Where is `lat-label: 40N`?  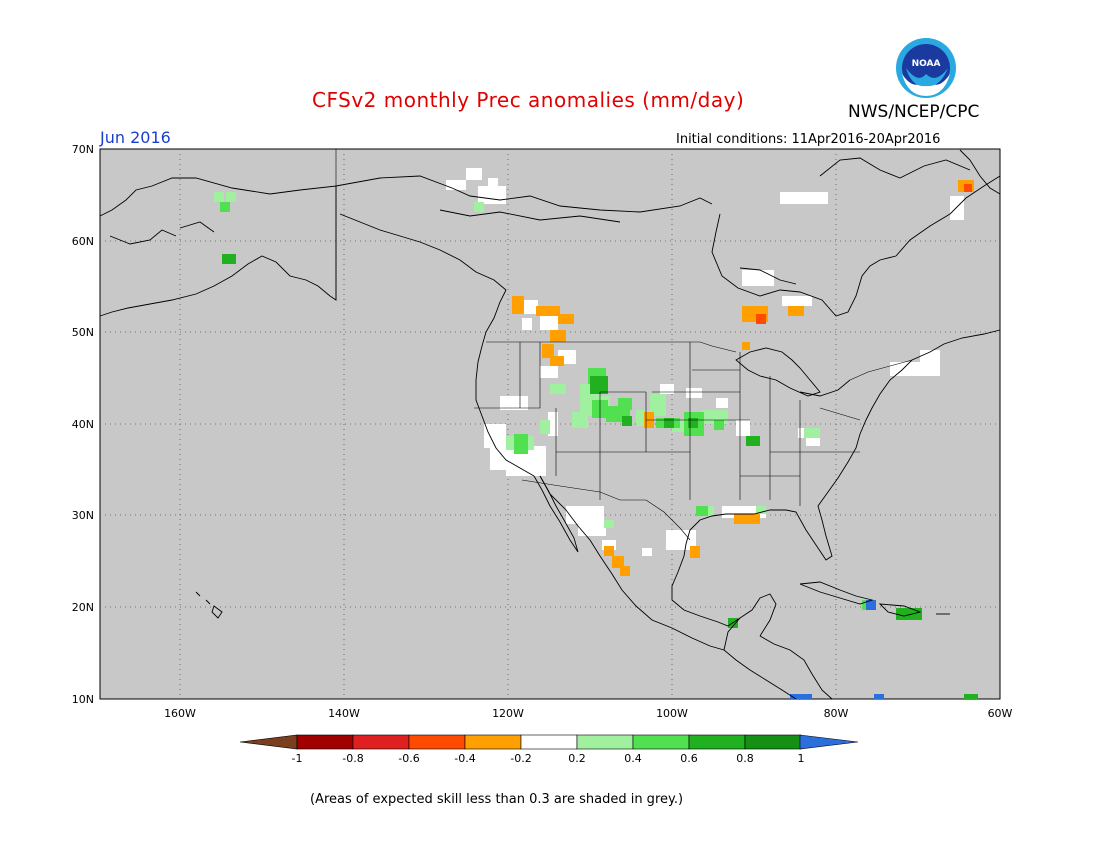 lat-label: 40N is located at coordinates (83, 424).